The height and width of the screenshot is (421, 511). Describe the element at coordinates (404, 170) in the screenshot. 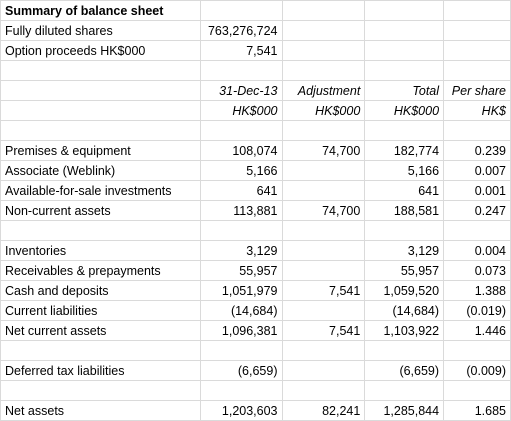

I see `cell: 5,166` at that location.